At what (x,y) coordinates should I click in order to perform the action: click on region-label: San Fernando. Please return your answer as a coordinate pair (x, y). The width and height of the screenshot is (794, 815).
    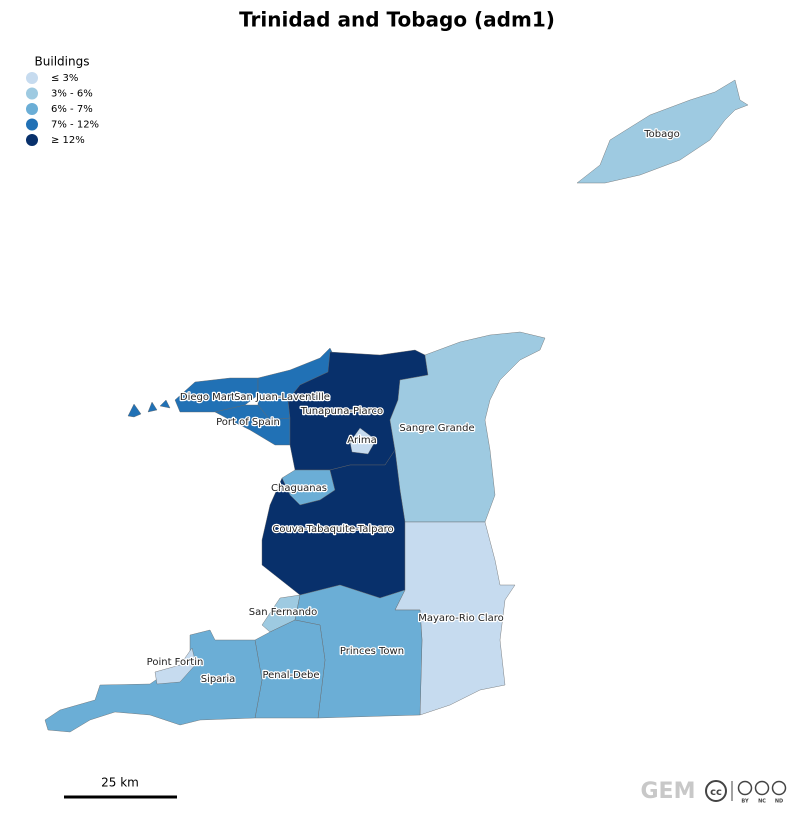
    Looking at the image, I should click on (283, 612).